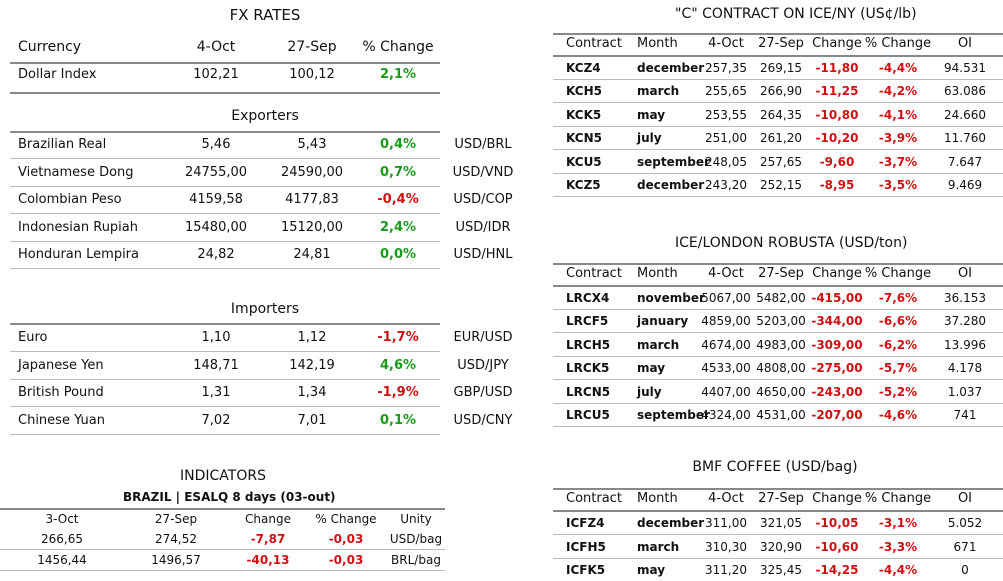 The width and height of the screenshot is (1003, 581). I want to click on cell: 2,4%, so click(398, 227).